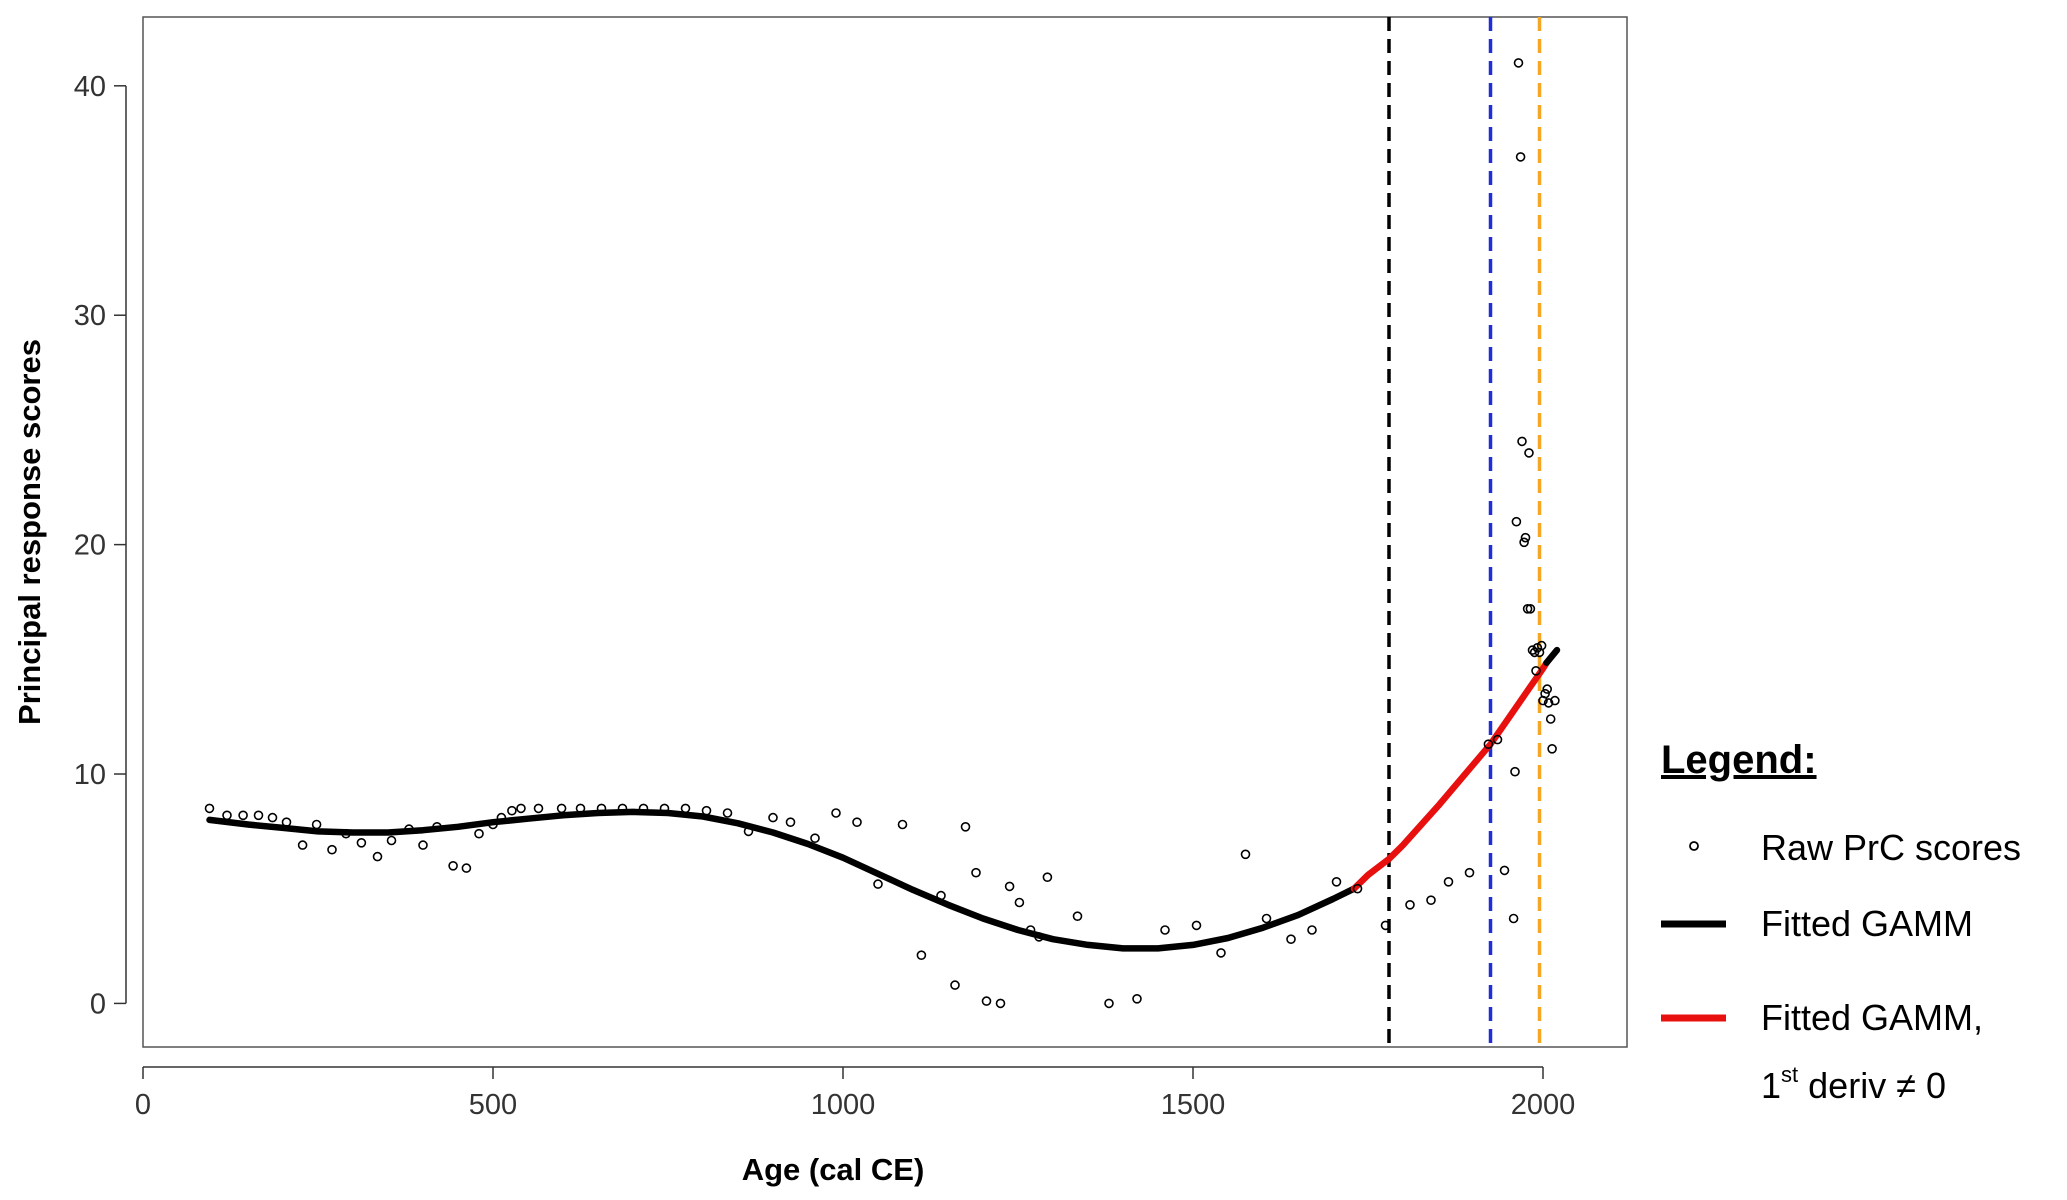  I want to click on legend-label-raw-points: Raw PrC scores, so click(1891, 847).